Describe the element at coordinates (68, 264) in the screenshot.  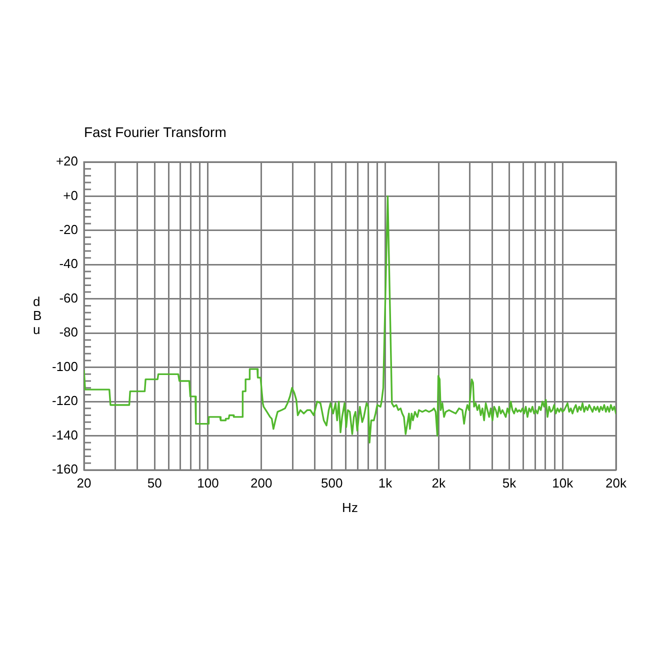
I see `y-tick-label: -40` at that location.